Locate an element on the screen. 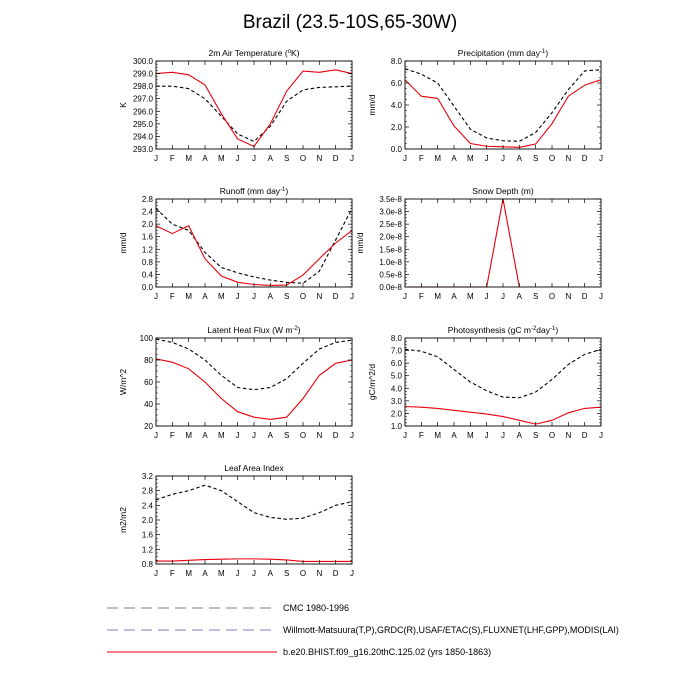  panel-title-text: Snow Depth (m) is located at coordinates (503, 191).